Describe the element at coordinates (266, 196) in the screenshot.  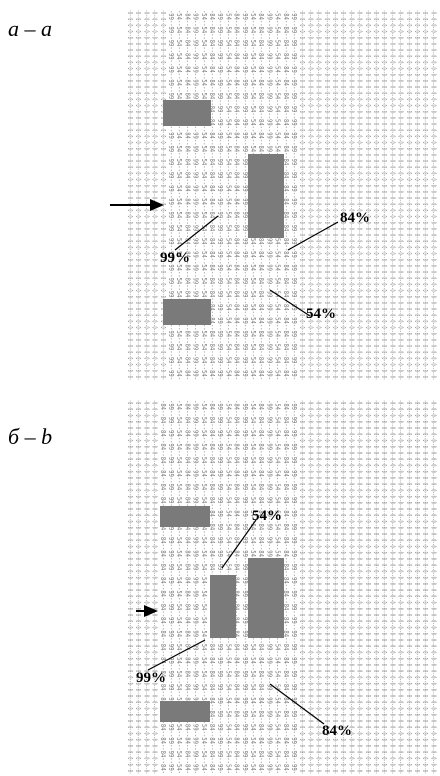
I see `obstacle-center` at that location.